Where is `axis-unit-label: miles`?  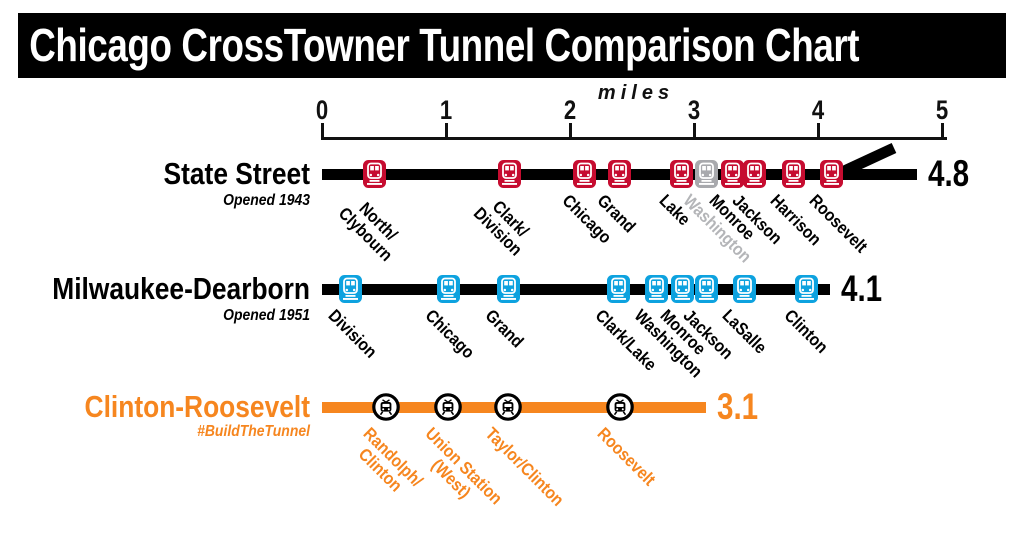
axis-unit-label: miles is located at coordinates (636, 93).